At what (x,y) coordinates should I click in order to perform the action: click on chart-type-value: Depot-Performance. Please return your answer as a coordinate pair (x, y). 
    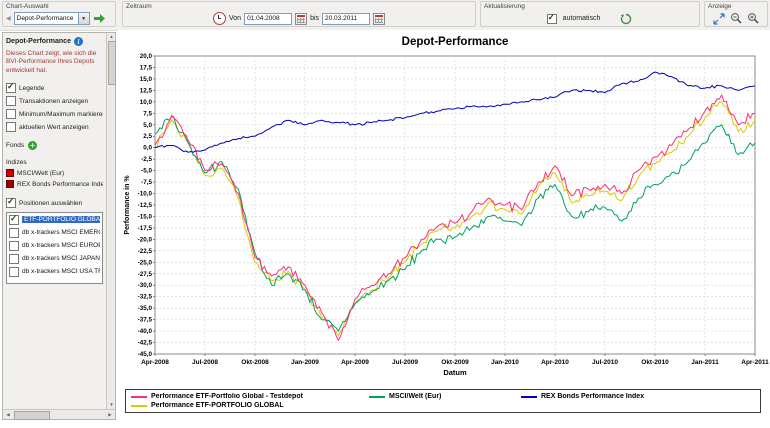
    Looking at the image, I should click on (45, 18).